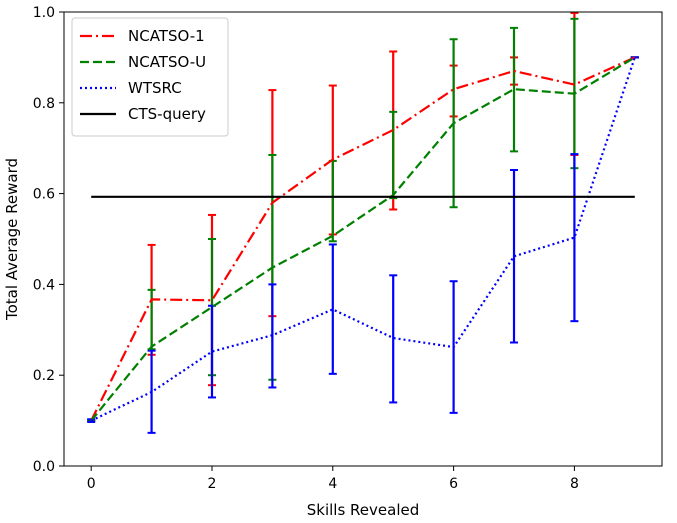 This screenshot has height=523, width=677. What do you see at coordinates (91, 484) in the screenshot?
I see `x-tick-label: 0` at bounding box center [91, 484].